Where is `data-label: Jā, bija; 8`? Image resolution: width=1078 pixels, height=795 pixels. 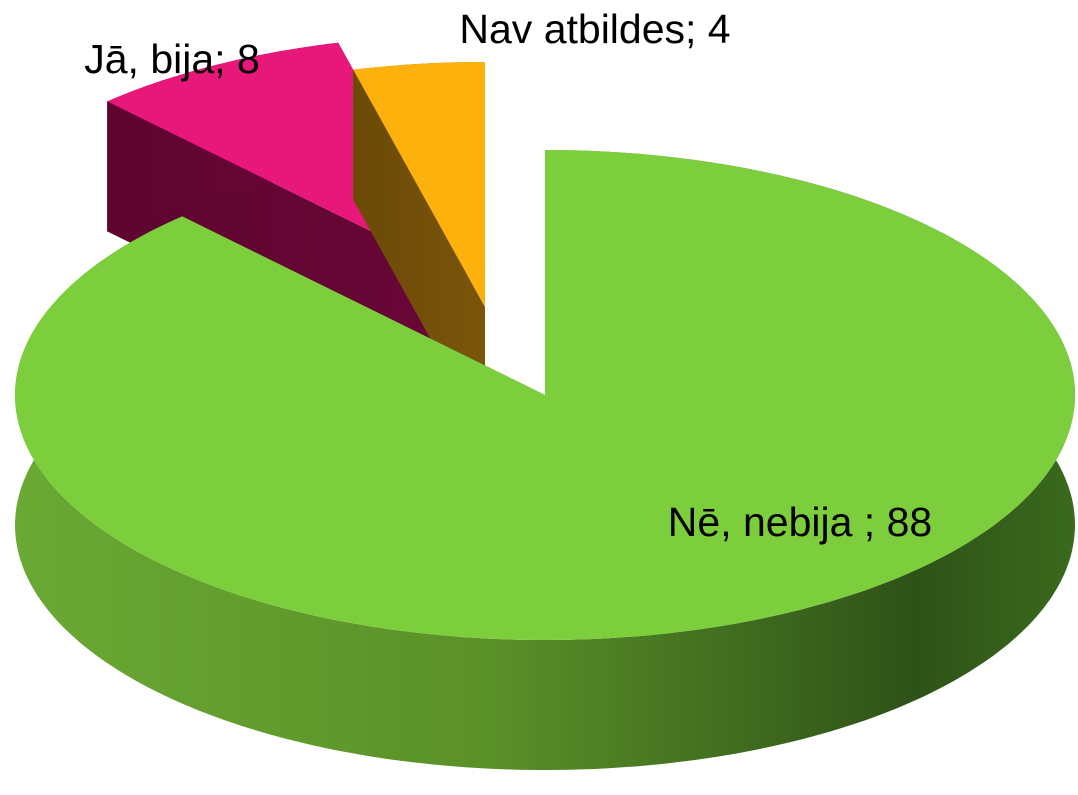 data-label: Jā, bija; 8 is located at coordinates (172, 59).